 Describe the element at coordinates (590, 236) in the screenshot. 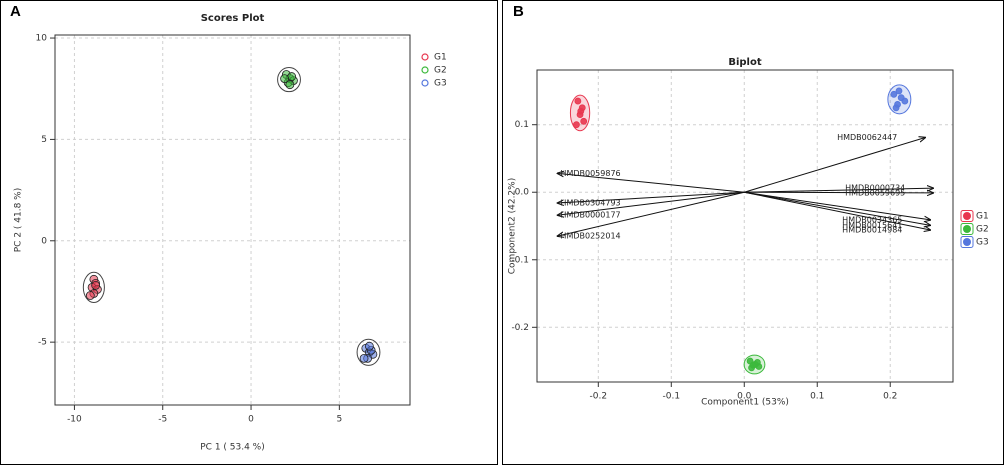

I see `loading-label: HMDB0252014` at that location.